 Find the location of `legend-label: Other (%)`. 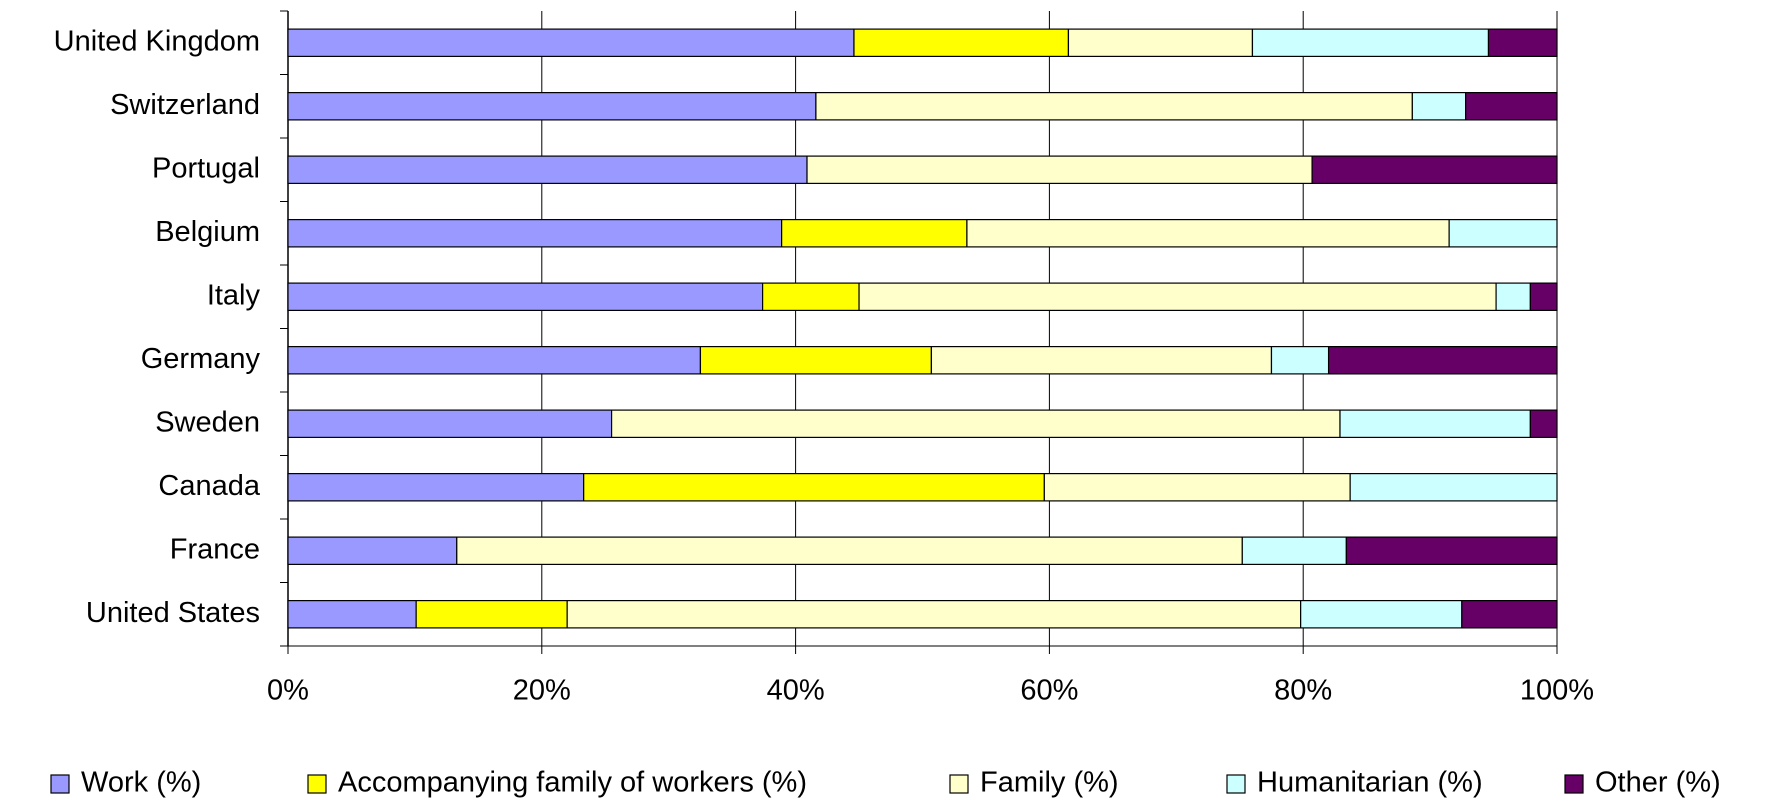

legend-label: Other (%) is located at coordinates (1658, 783).